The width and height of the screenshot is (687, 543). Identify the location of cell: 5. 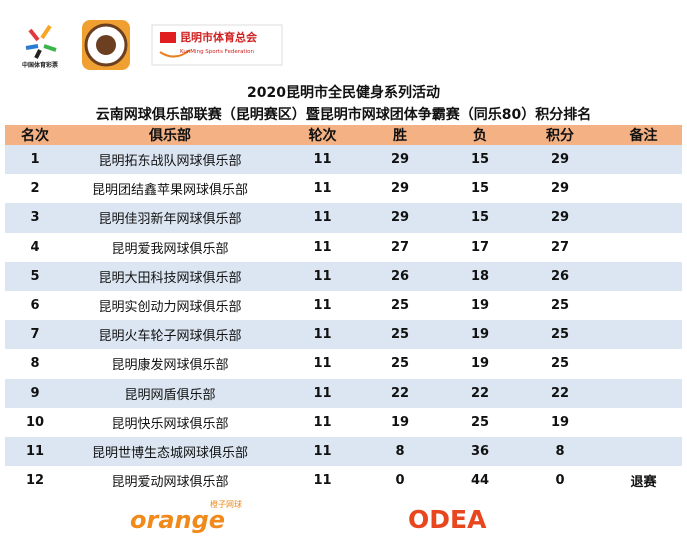
(35, 276).